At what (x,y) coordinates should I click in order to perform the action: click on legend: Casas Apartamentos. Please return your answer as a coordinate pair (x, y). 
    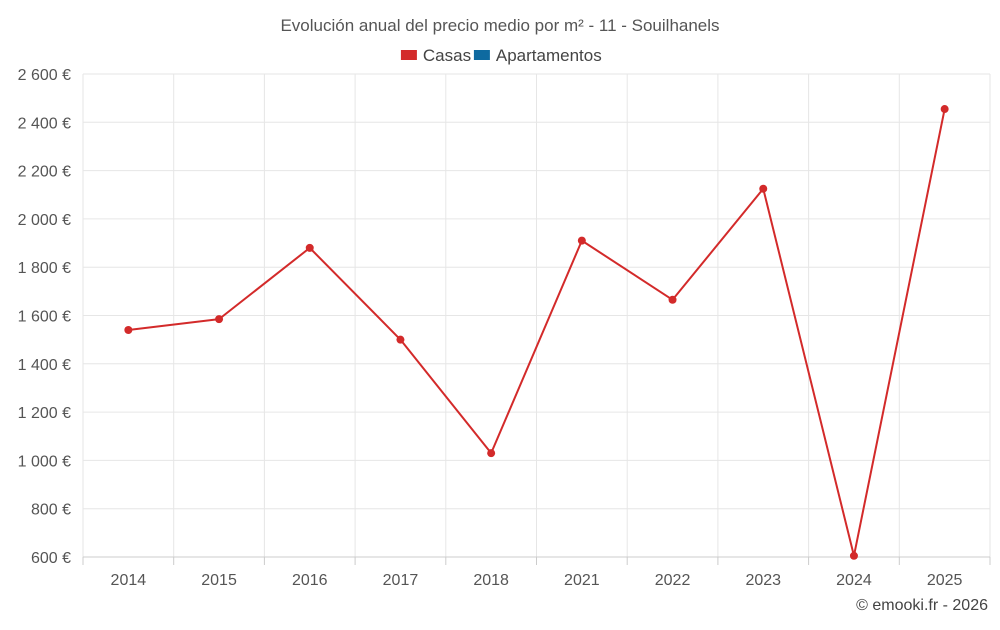
    Looking at the image, I should click on (501, 55).